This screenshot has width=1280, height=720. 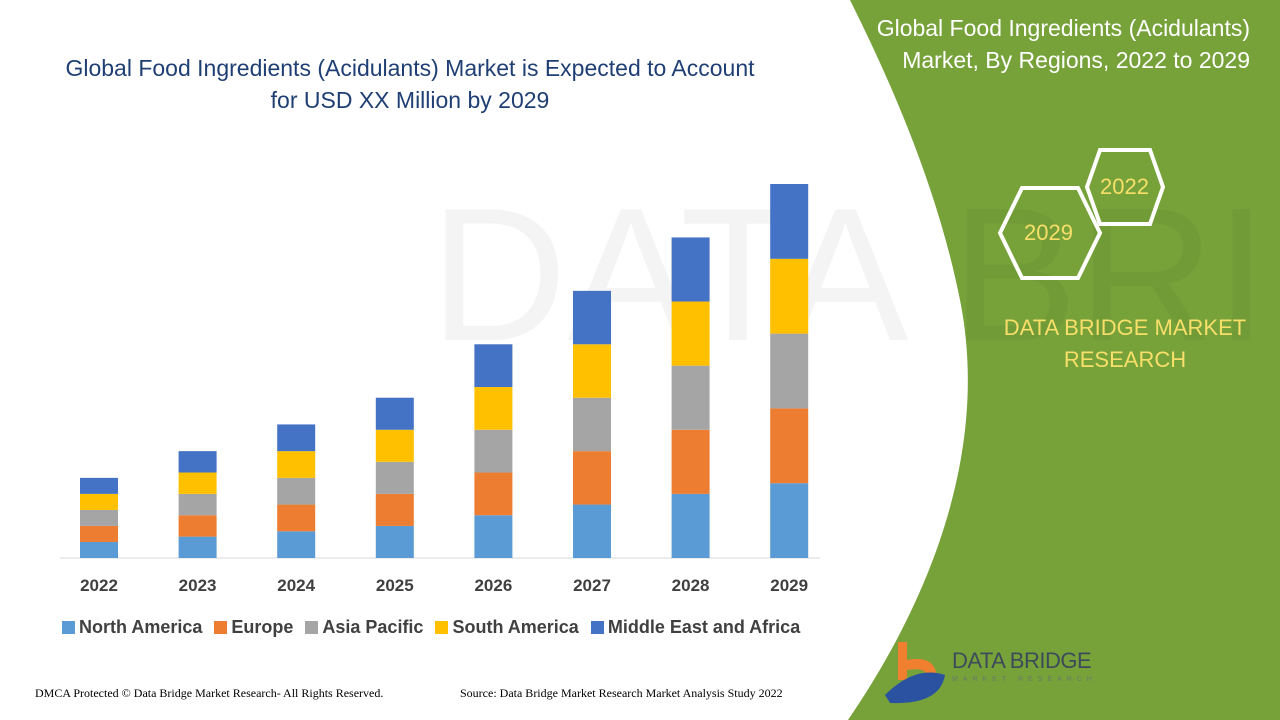 I want to click on bar-2029-south-america, so click(x=789, y=296).